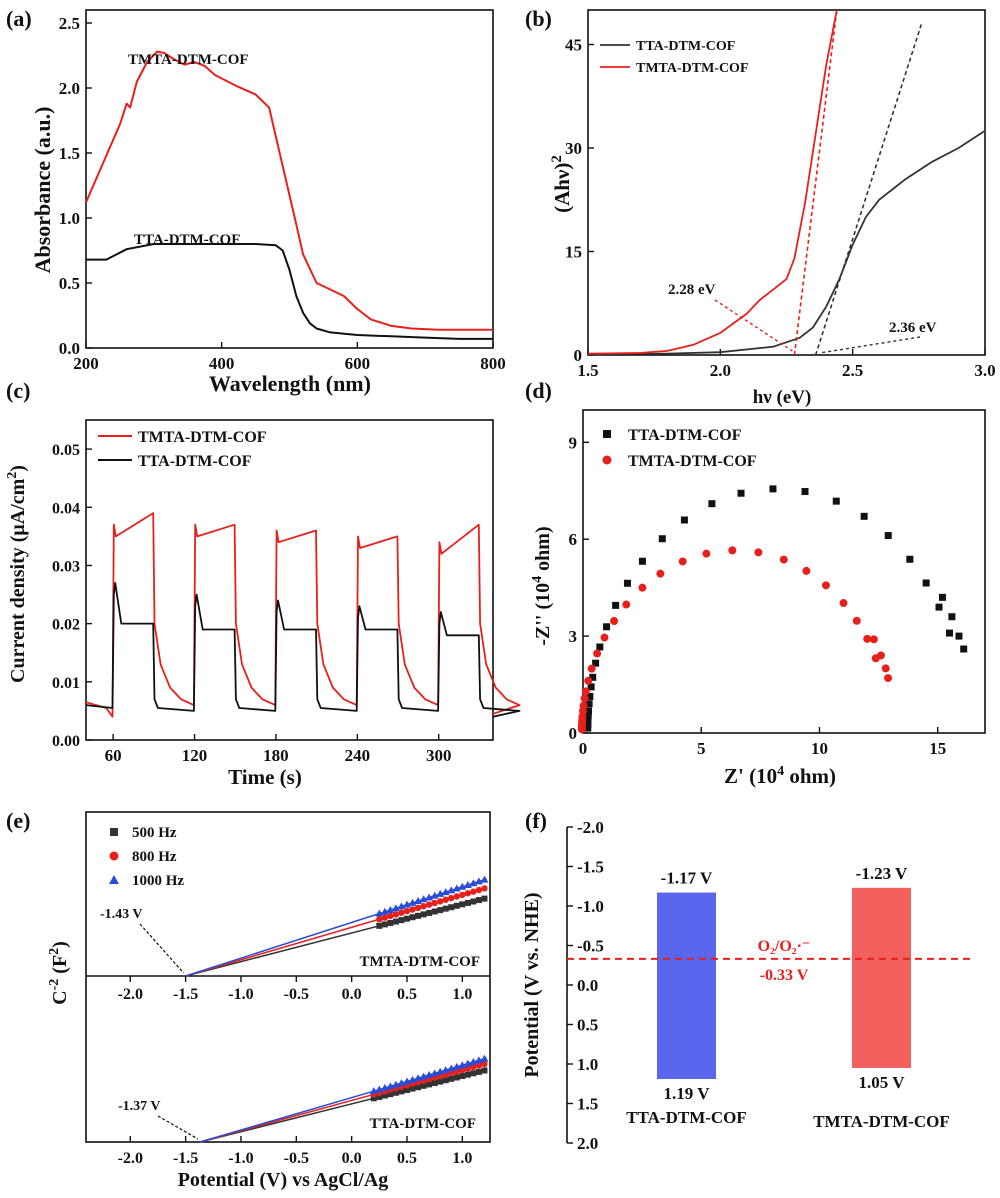 The image size is (1000, 1198). Describe the element at coordinates (195, 461) in the screenshot. I see `panel-c-legend-label-1: TTA-DTM-COF` at that location.